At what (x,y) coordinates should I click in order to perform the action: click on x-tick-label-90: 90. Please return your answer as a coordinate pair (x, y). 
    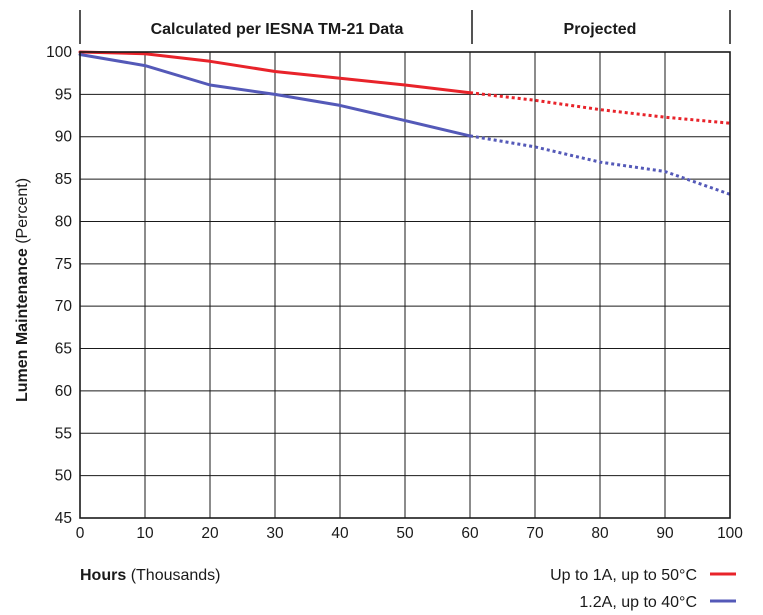
    Looking at the image, I should click on (665, 533).